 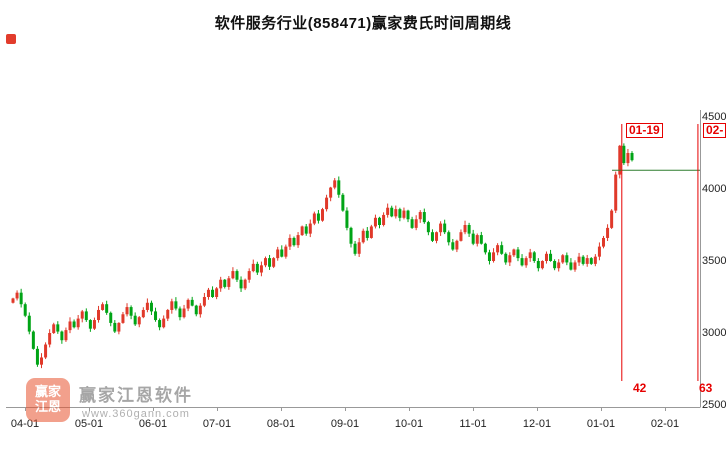 I want to click on fib-cycle-count-label-1: 42, so click(x=640, y=388).